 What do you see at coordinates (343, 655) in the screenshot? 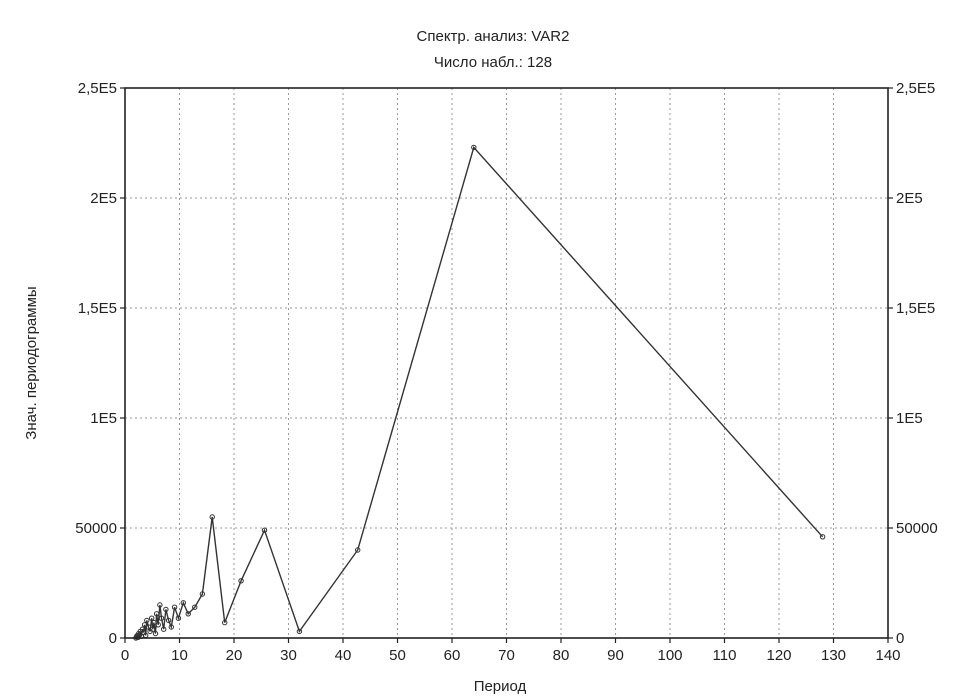
I see `x-tick-label: 40` at bounding box center [343, 655].